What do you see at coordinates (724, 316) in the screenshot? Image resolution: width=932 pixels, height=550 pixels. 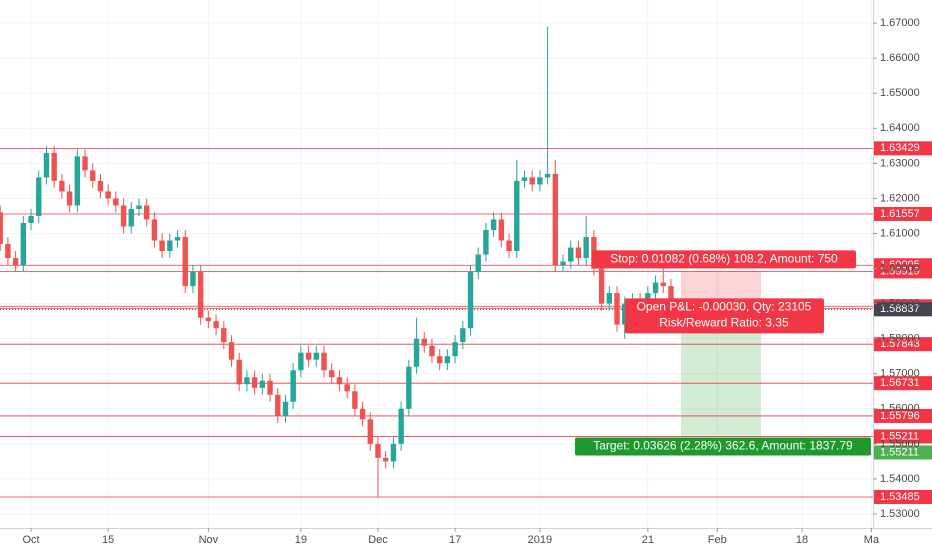 I see `pnl-label-bg` at bounding box center [724, 316].